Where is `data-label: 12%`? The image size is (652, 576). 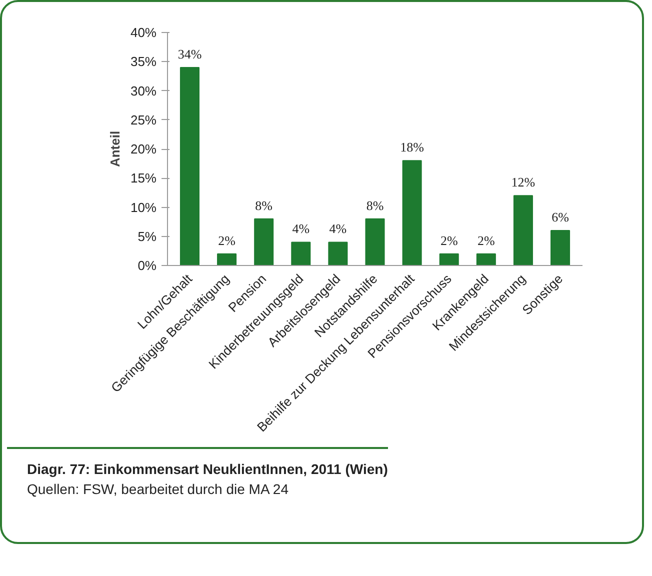
data-label: 12% is located at coordinates (523, 182).